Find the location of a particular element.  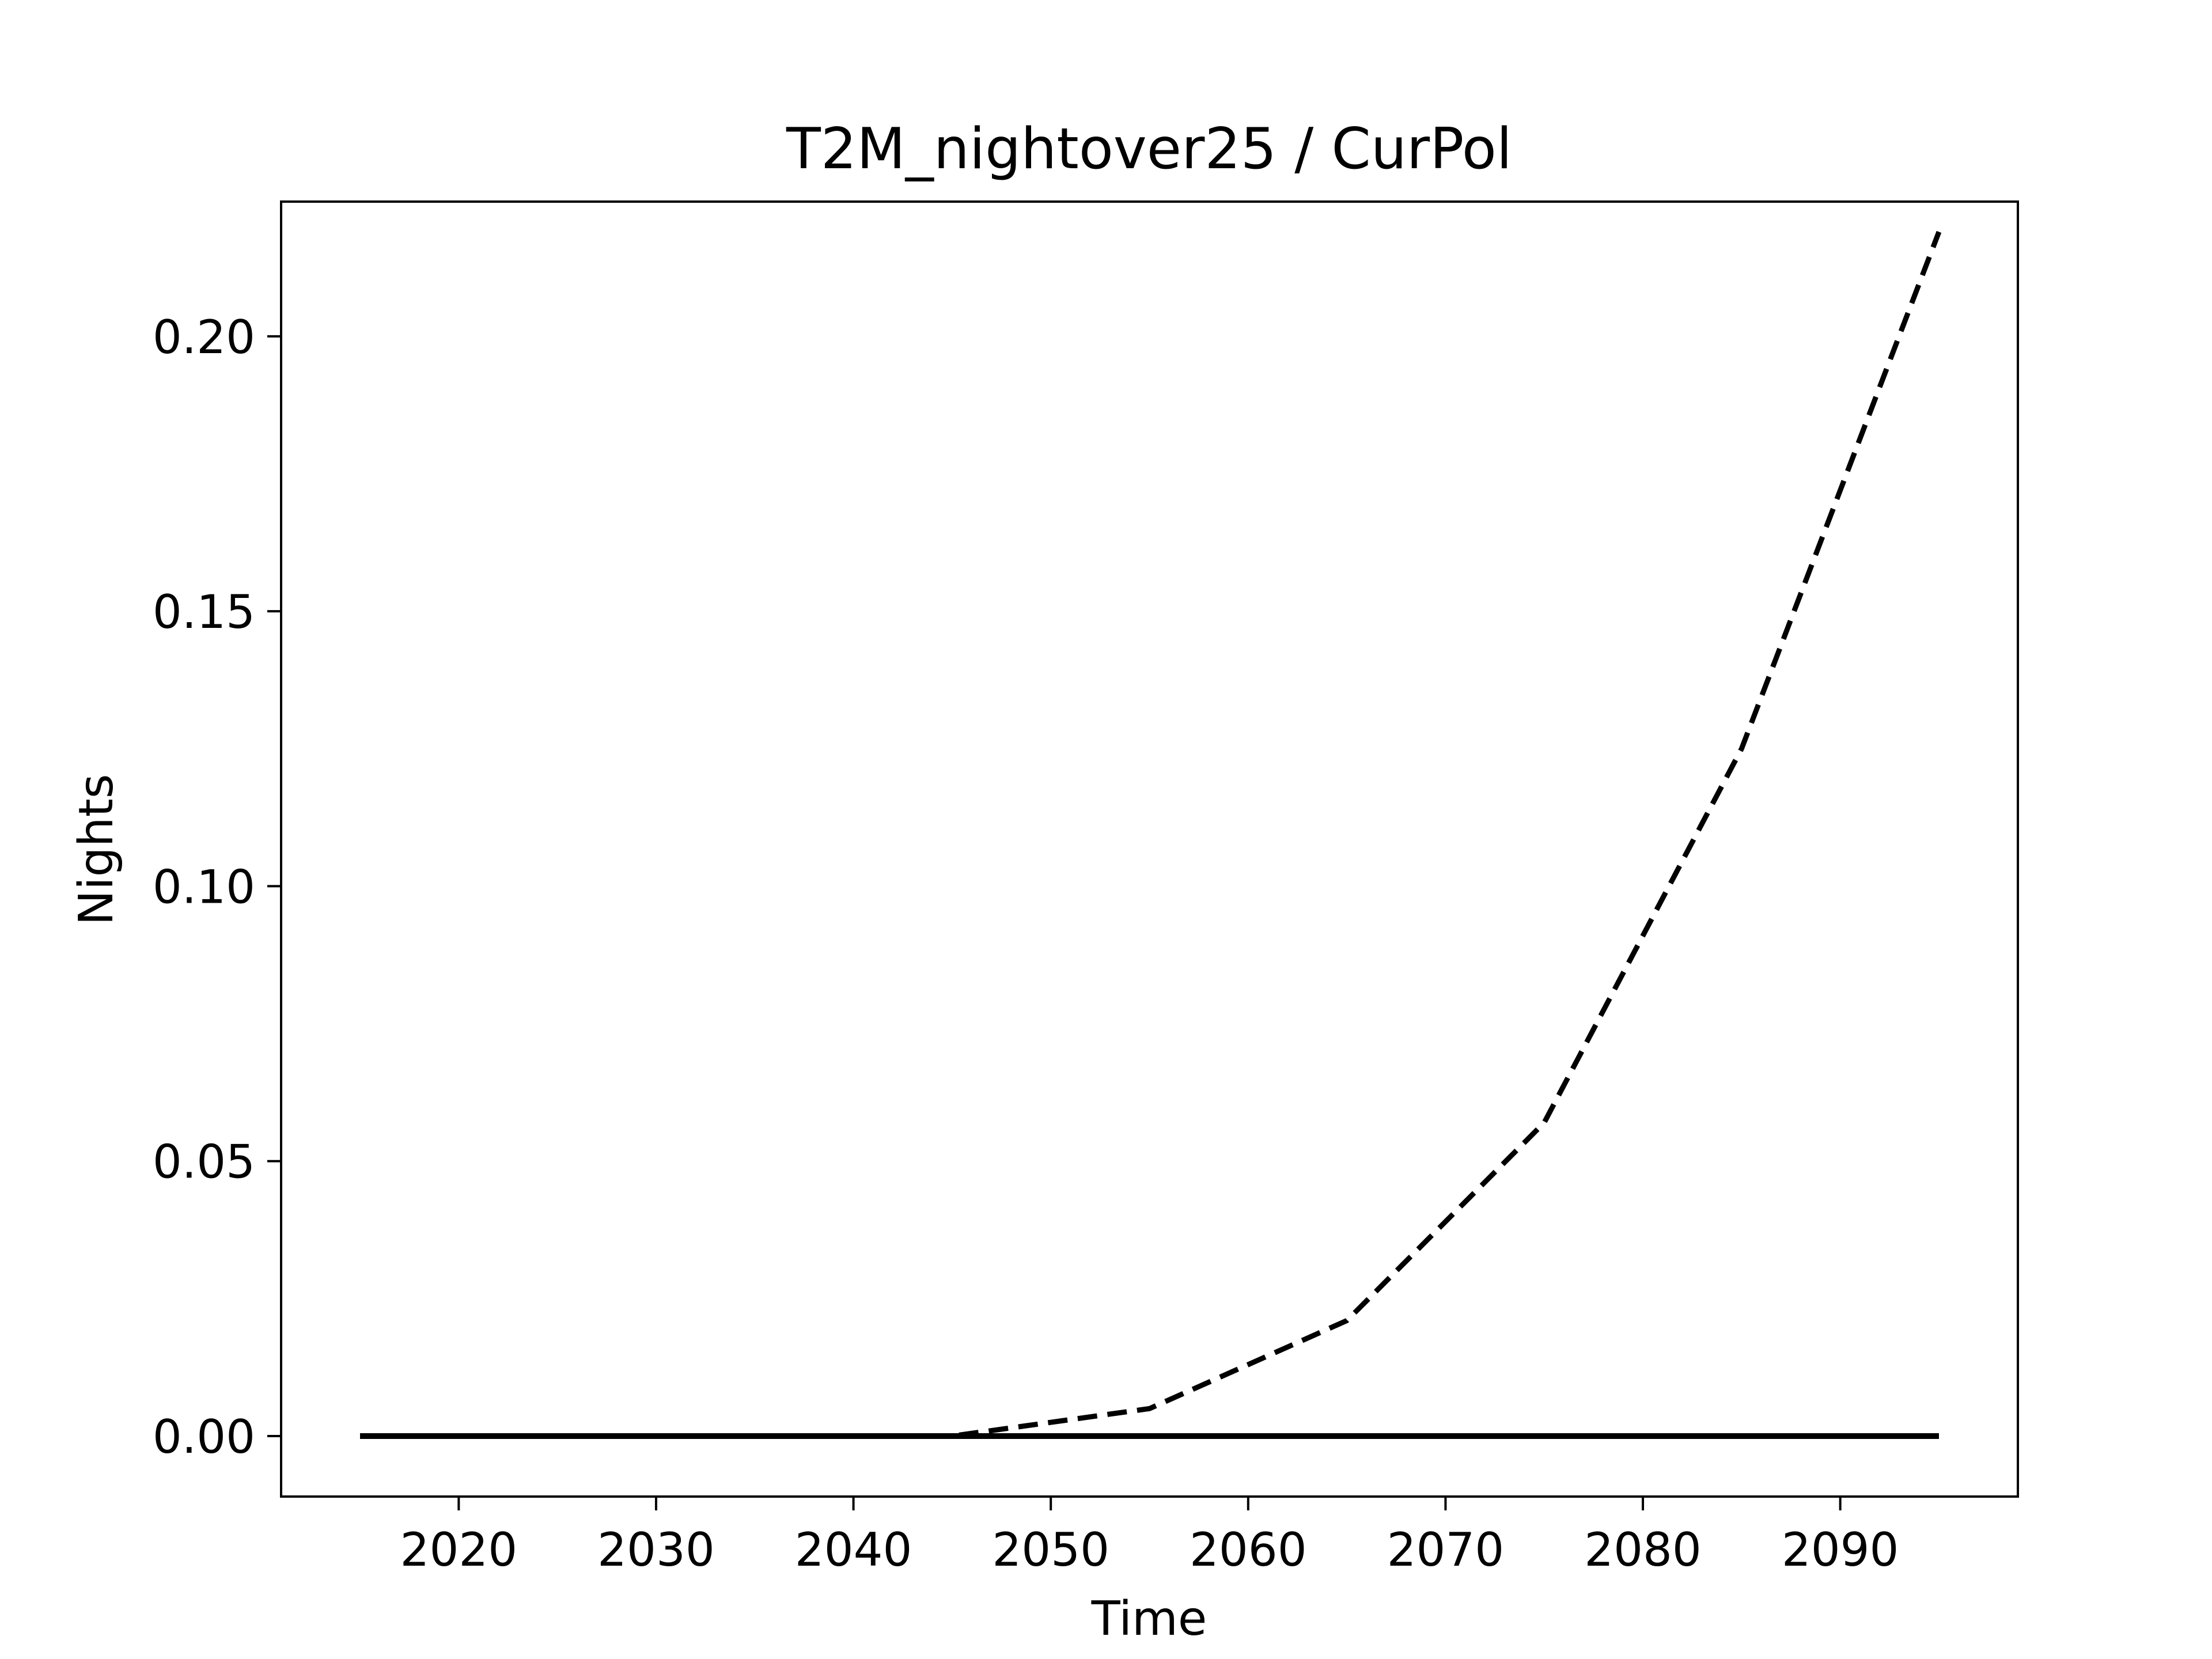

x-axis: 2020 2030 2040 2050 2060 2070 2080 2090 is located at coordinates (1149, 1537).